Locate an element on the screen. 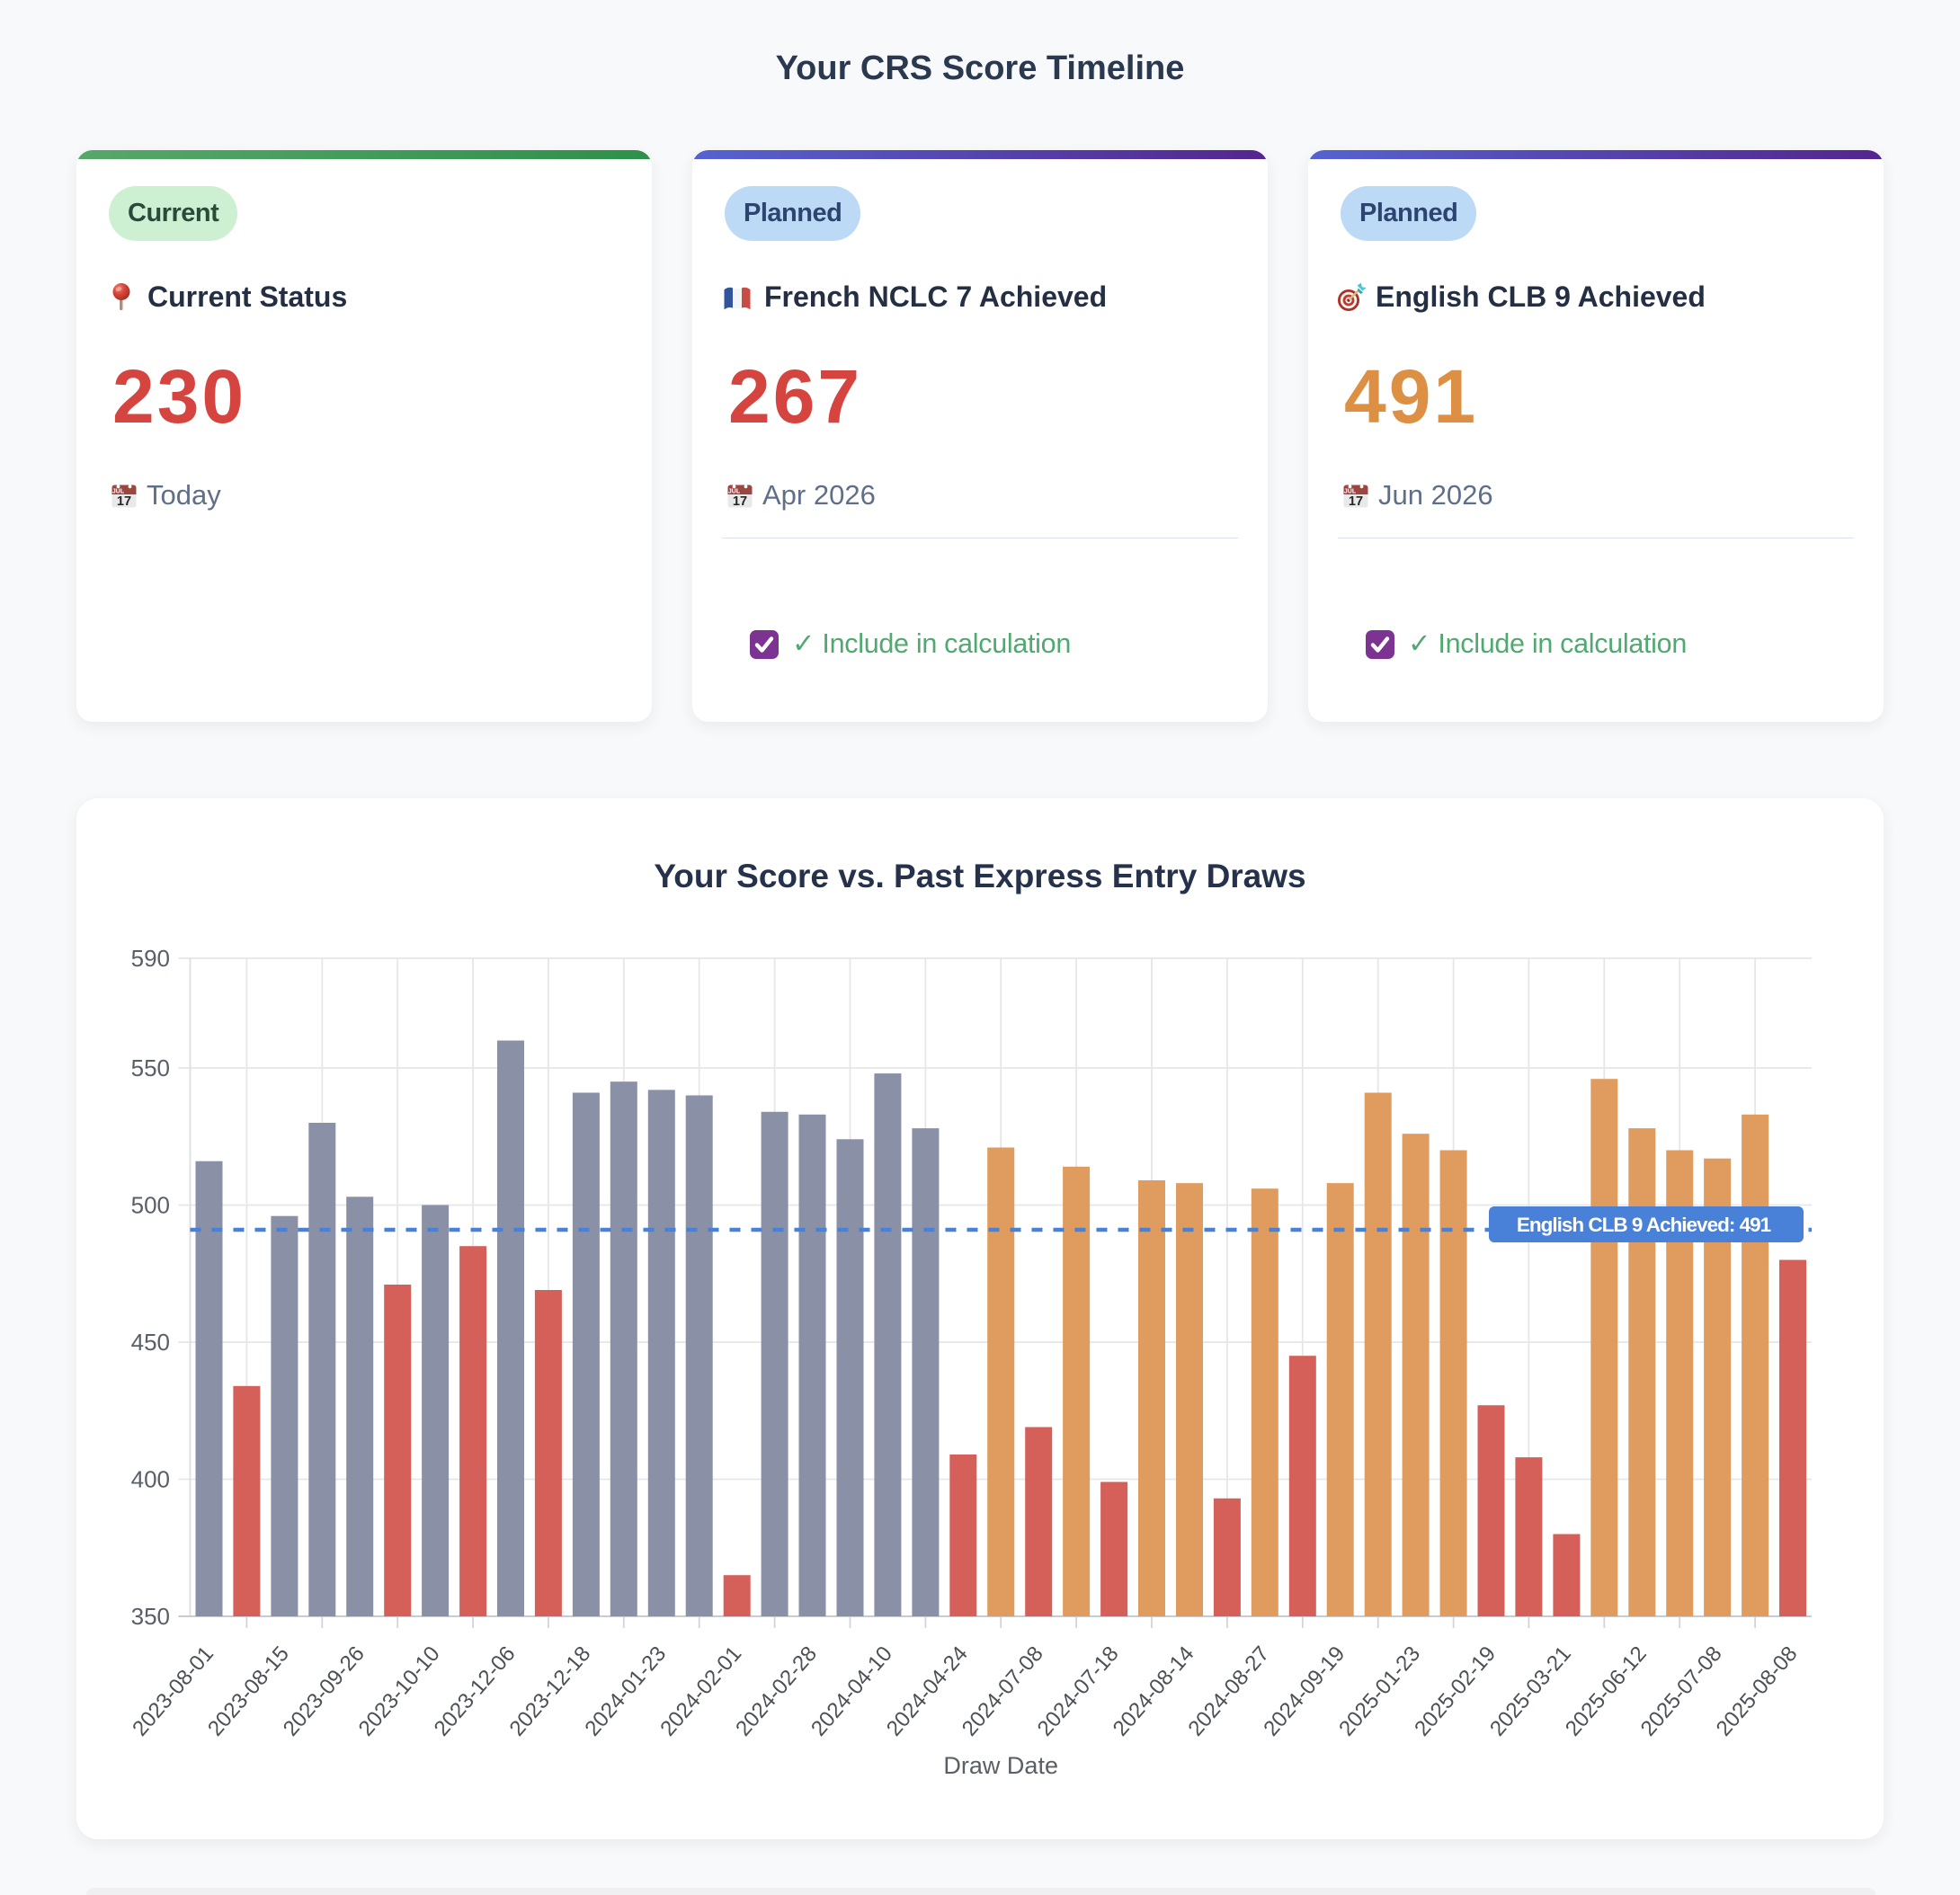 This screenshot has height=1895, width=1960. svg-text: 450 is located at coordinates (150, 1342).